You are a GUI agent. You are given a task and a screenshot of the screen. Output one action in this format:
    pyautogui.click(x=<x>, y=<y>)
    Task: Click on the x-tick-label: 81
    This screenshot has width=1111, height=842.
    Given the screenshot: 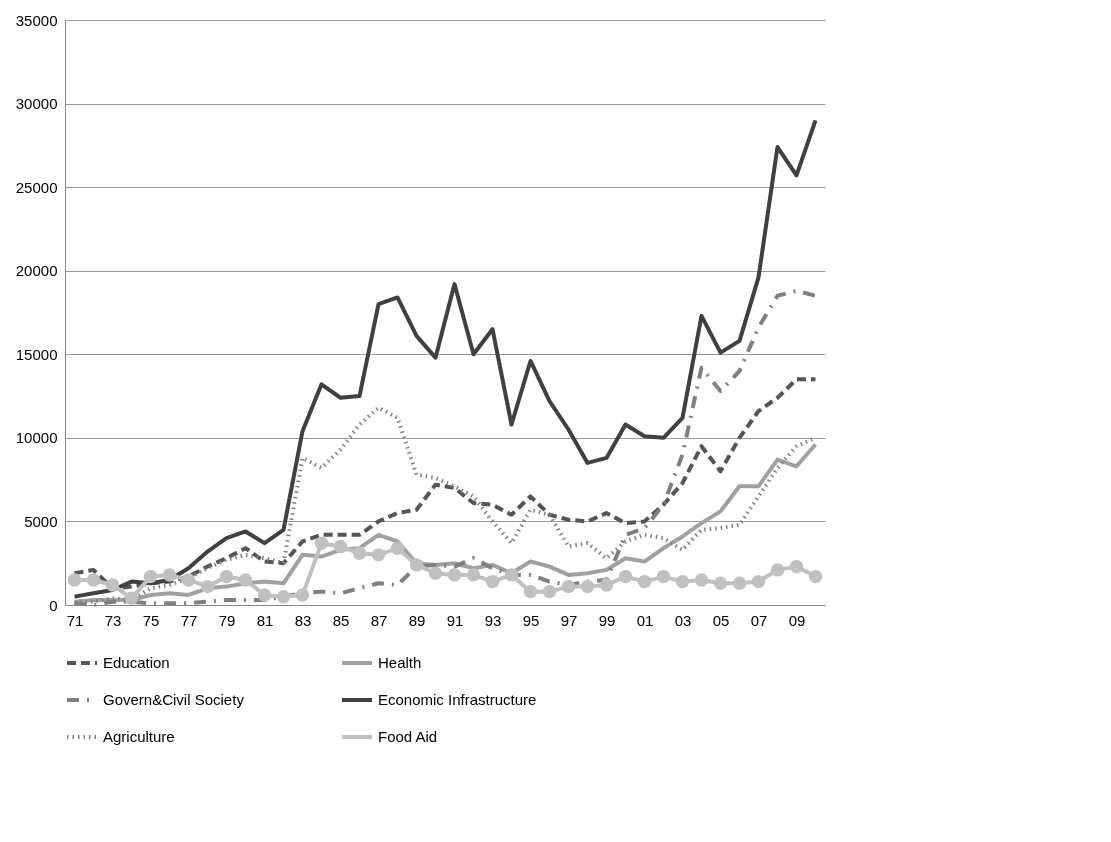 What is the action you would take?
    pyautogui.click(x=265, y=620)
    